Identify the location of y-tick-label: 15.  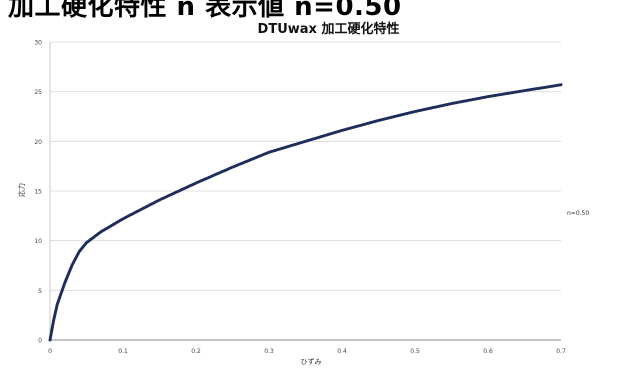
(38, 192).